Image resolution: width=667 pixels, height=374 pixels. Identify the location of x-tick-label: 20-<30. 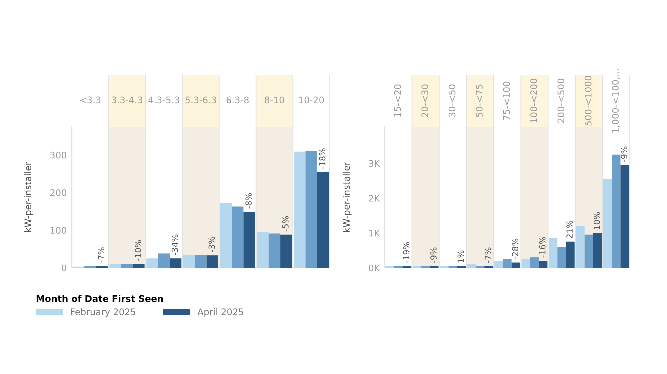
(425, 101).